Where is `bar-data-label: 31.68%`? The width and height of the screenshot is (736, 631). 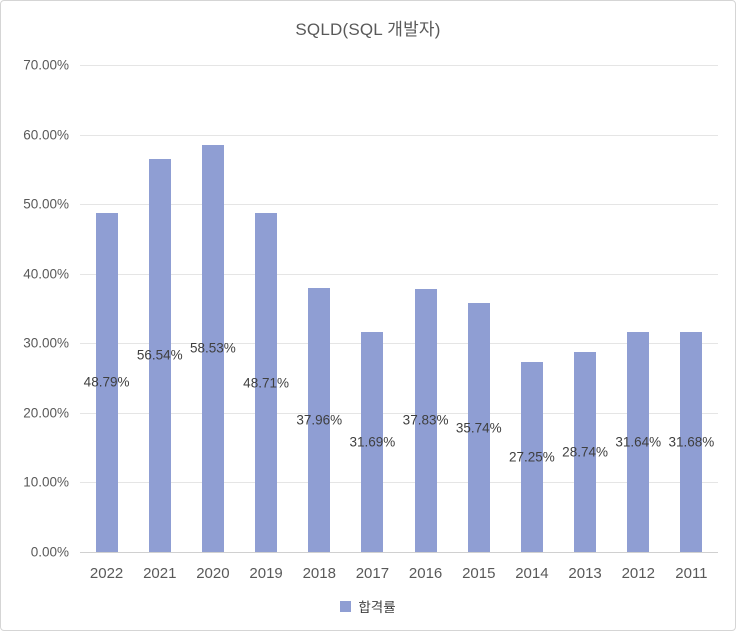
bar-data-label: 31.68% is located at coordinates (691, 442).